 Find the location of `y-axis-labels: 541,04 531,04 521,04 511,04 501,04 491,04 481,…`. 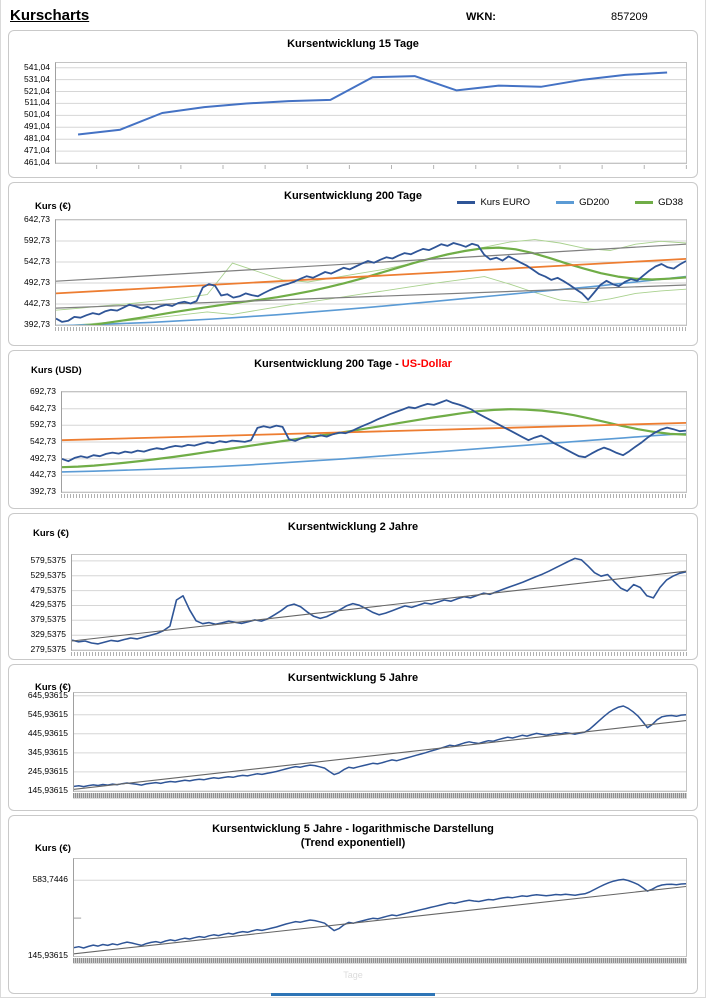

y-axis-labels: 541,04 531,04 521,04 511,04 501,04 491,04 481,… is located at coordinates (32, 114).